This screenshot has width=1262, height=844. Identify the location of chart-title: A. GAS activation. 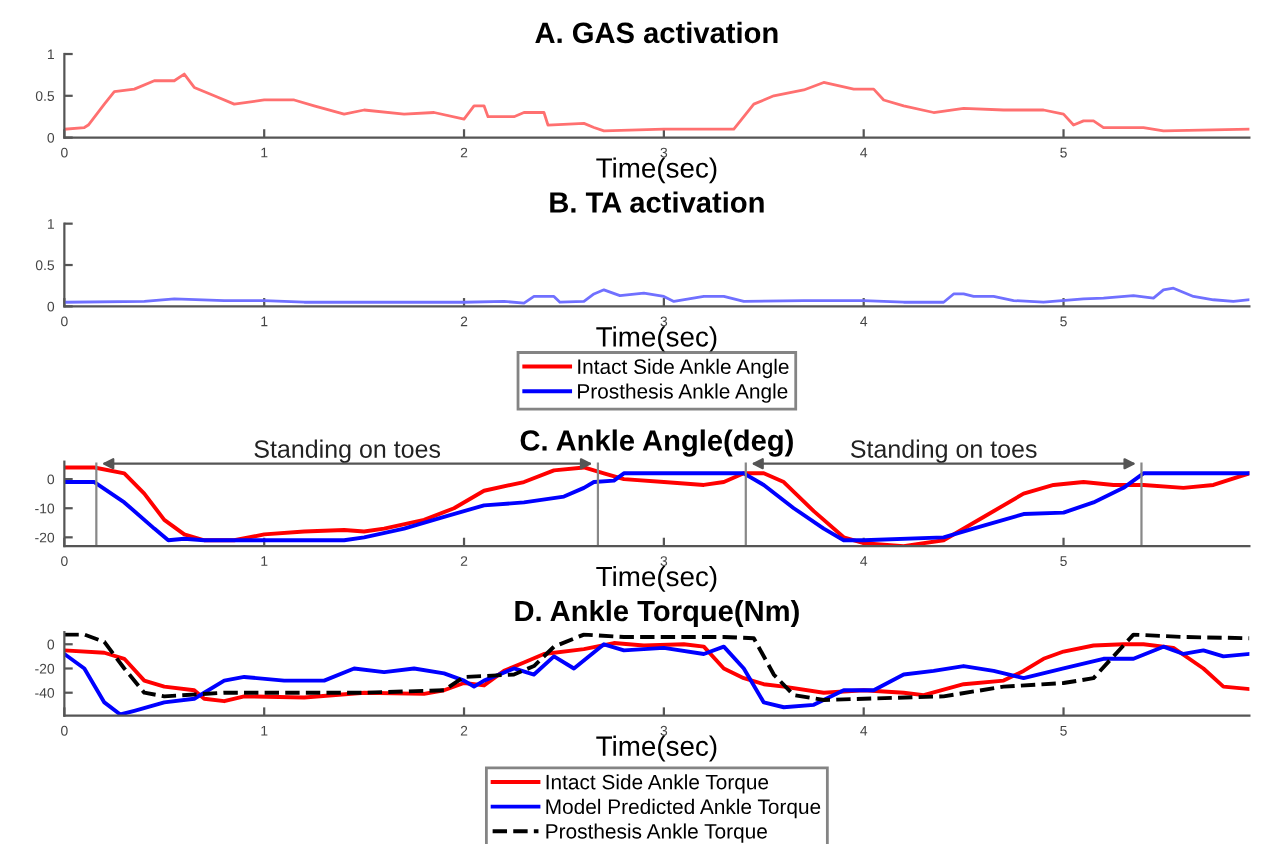
(656, 32).